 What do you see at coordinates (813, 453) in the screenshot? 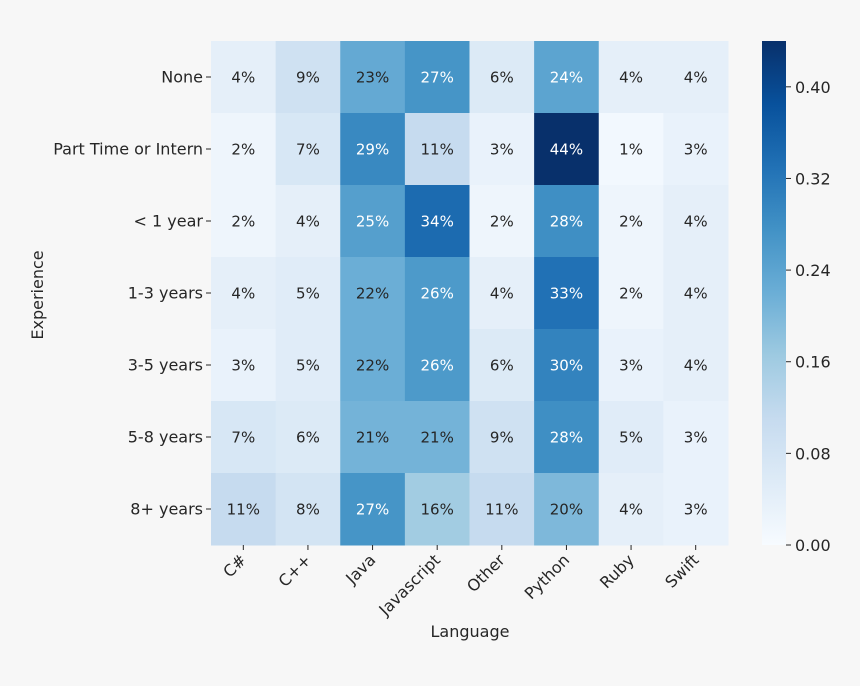
I see `colorbar-tick-label: 0.08` at bounding box center [813, 453].